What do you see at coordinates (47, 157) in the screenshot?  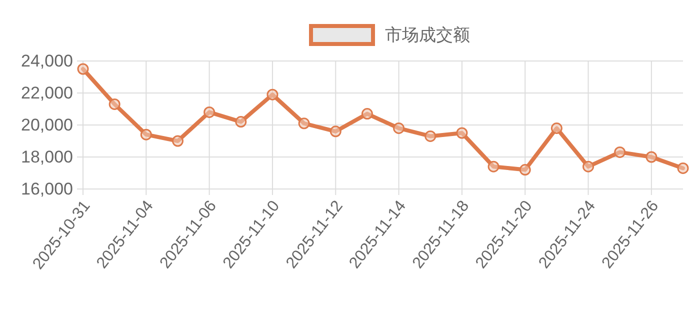 I see `y-tick-label: 18,000` at bounding box center [47, 157].